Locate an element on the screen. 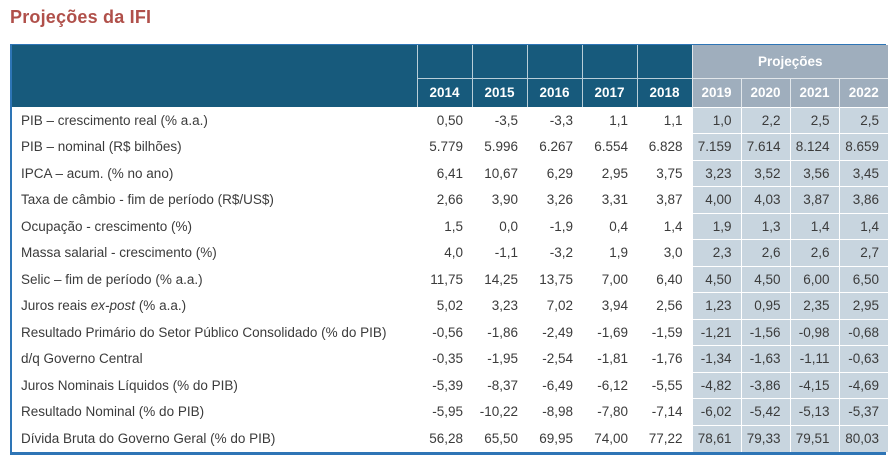  projection-year-header-2019: 2019 is located at coordinates (716, 92).